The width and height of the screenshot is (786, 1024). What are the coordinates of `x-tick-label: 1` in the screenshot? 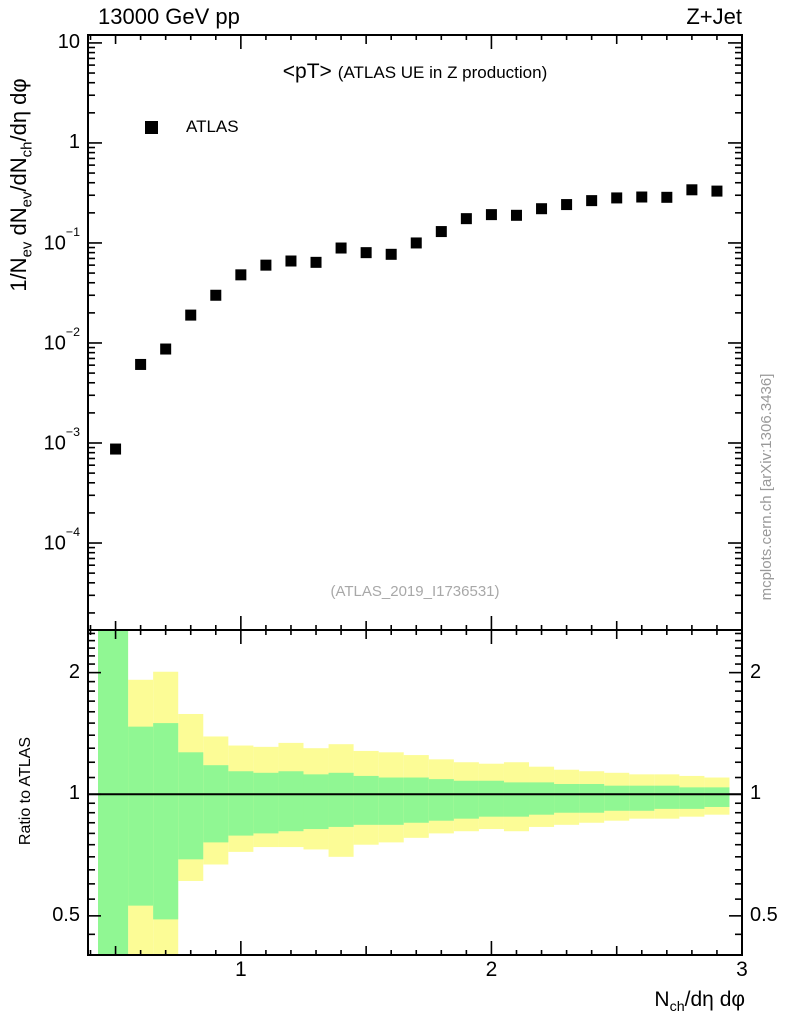 It's located at (241, 969).